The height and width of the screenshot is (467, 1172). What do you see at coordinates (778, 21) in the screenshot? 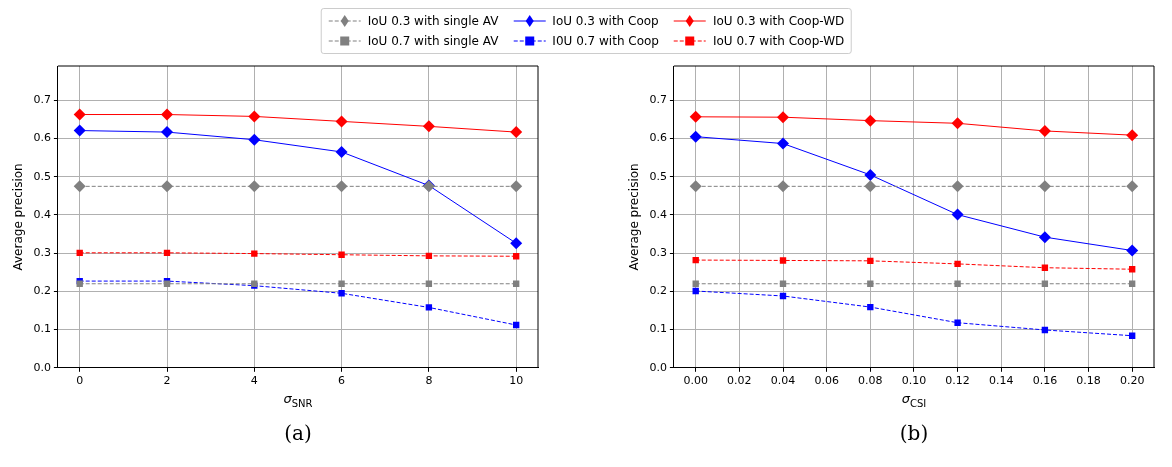
I see `legend-label: IoU 0.3 with Coop-WD` at bounding box center [778, 21].